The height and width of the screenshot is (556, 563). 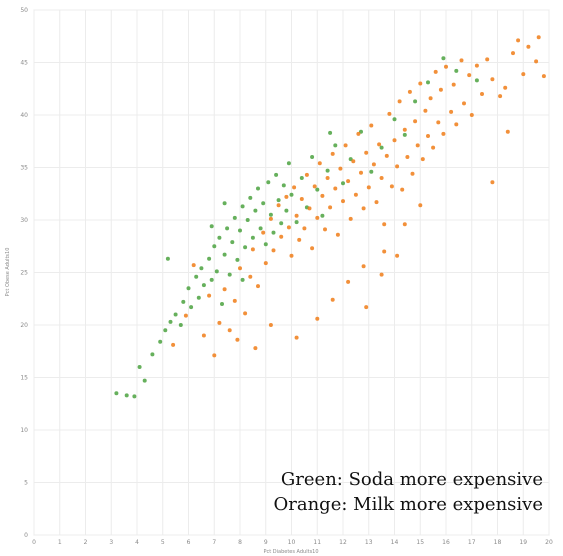 What do you see at coordinates (446, 542) in the screenshot?
I see `x-tick-label: 16` at bounding box center [446, 542].